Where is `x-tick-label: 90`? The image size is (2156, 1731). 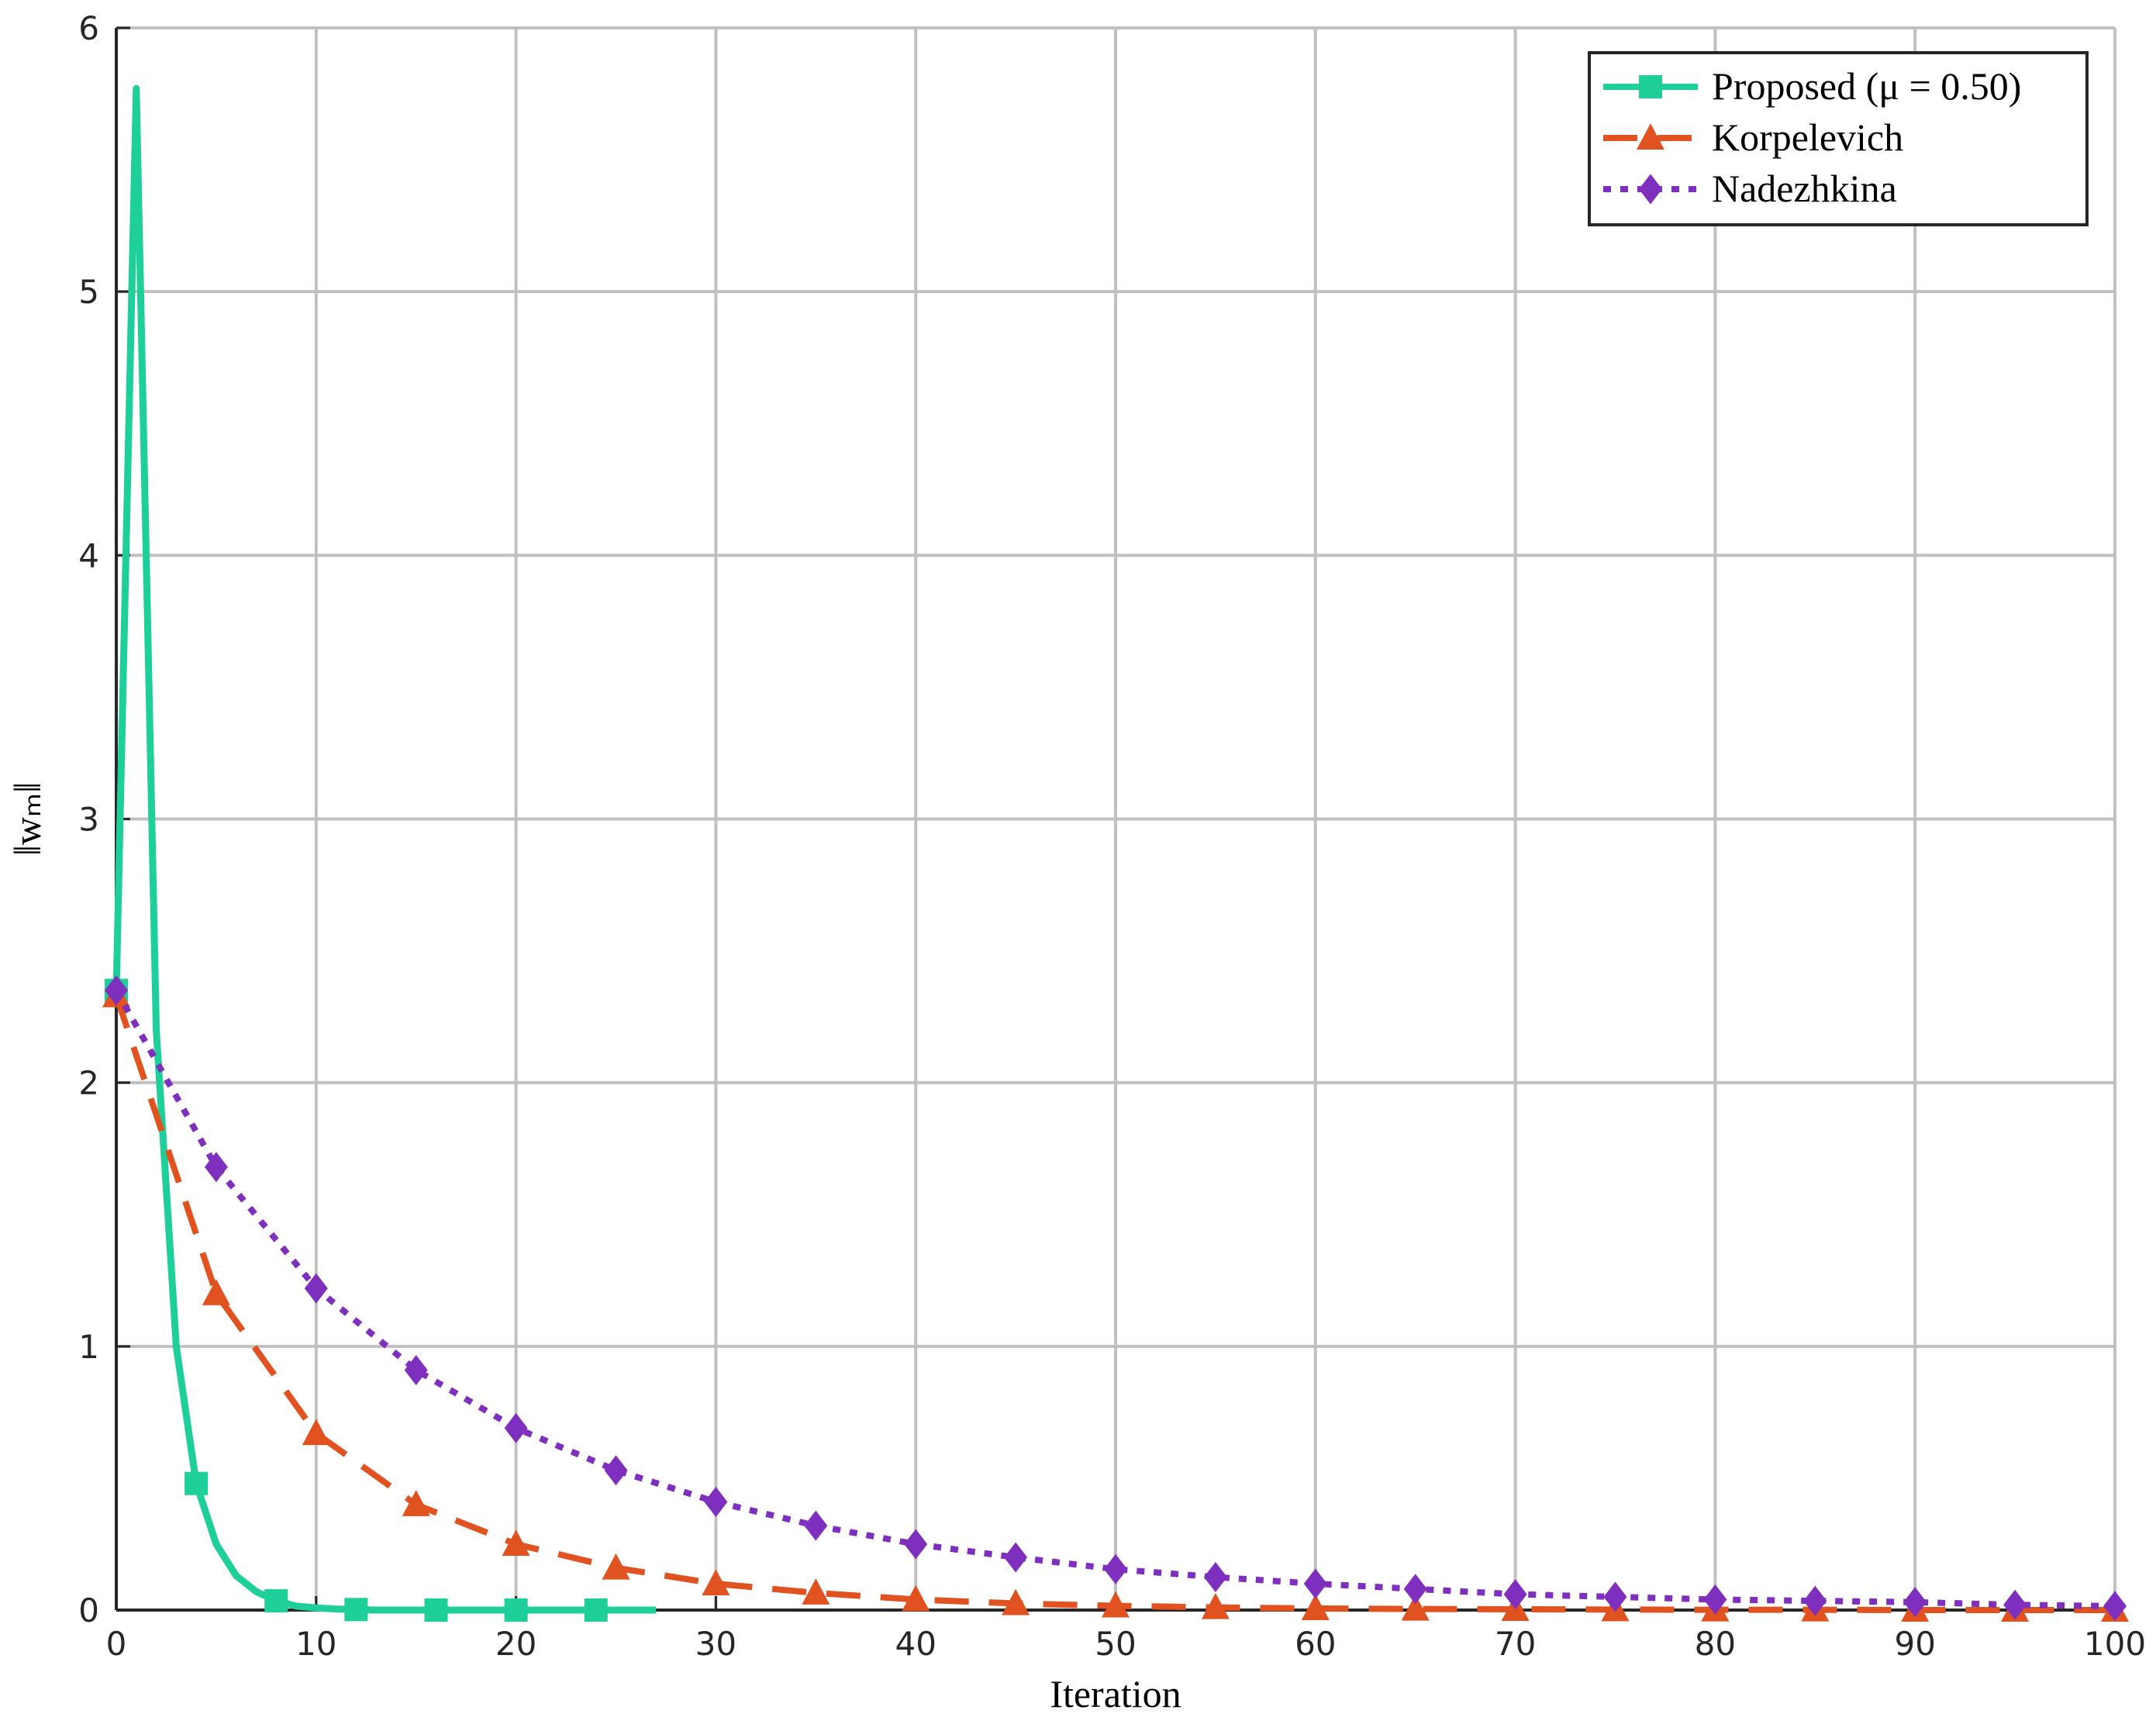 x-tick-label: 90 is located at coordinates (1914, 1644).